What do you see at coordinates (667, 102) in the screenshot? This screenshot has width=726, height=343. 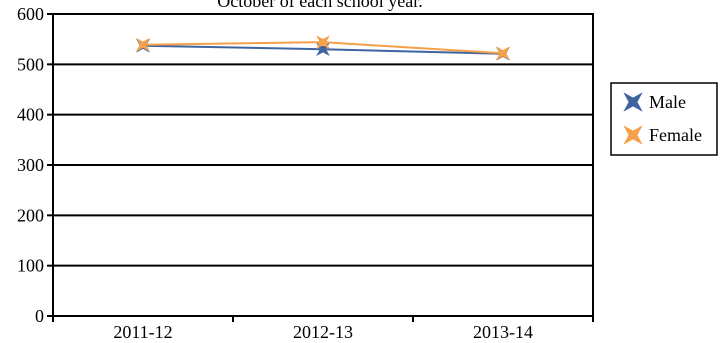 I see `legend-label: Male` at bounding box center [667, 102].